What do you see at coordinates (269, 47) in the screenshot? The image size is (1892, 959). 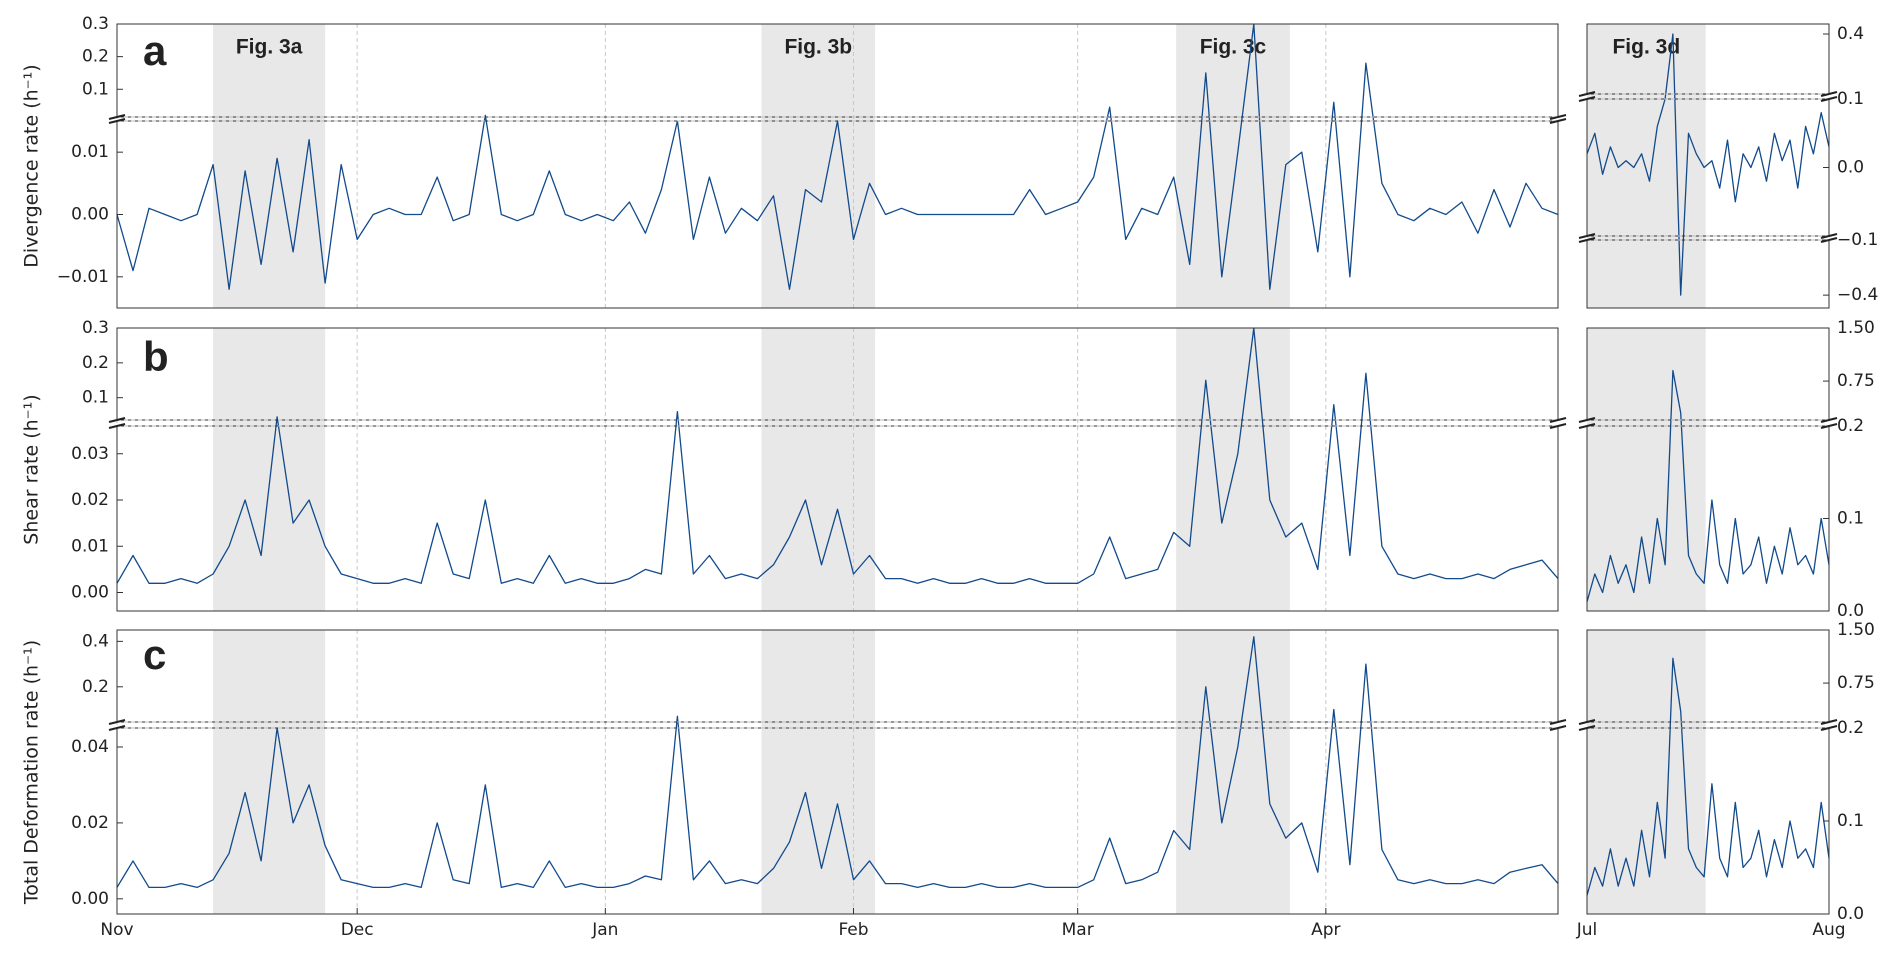 I see `highlight-label: Fig. 3a` at bounding box center [269, 47].